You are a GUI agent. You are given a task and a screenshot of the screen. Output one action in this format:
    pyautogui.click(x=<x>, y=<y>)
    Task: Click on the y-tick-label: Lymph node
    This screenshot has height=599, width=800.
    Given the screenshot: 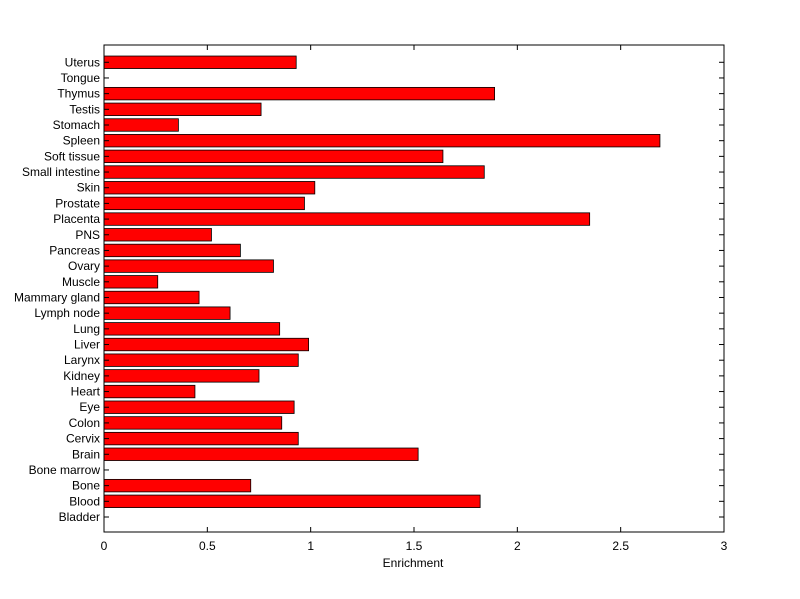 What is the action you would take?
    pyautogui.click(x=67, y=313)
    